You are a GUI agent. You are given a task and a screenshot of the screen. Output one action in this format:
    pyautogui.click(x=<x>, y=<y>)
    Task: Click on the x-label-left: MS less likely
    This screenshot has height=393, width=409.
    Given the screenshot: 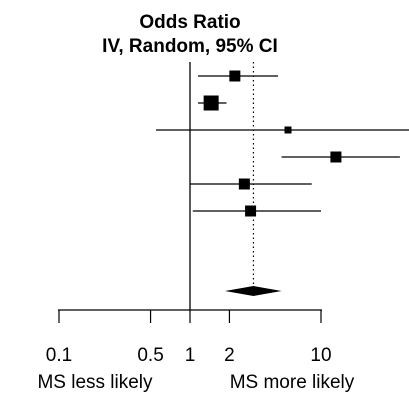 What is the action you would take?
    pyautogui.click(x=95, y=382)
    